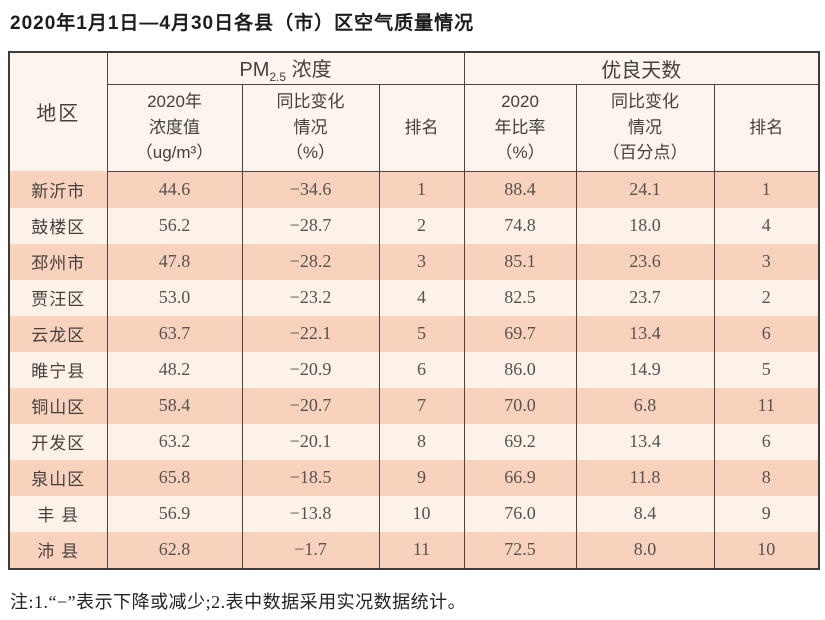 This screenshot has height=620, width=825. I want to click on column-header-good-rank: 排名, so click(766, 128).